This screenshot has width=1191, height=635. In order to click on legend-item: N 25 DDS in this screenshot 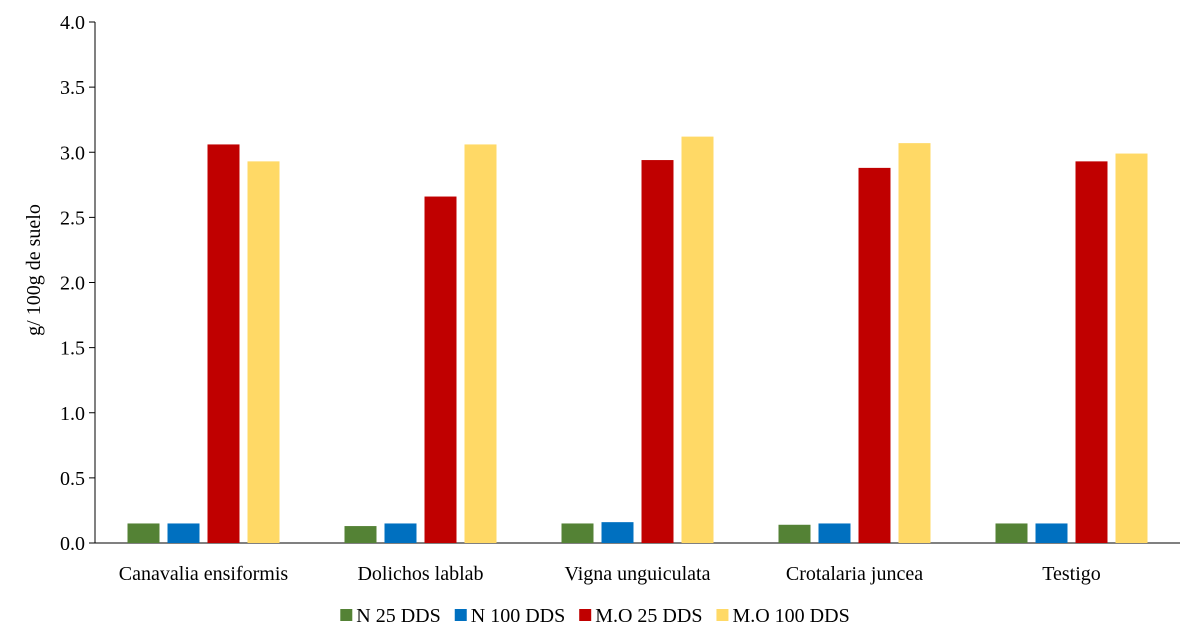, I will do `click(390, 616)`.